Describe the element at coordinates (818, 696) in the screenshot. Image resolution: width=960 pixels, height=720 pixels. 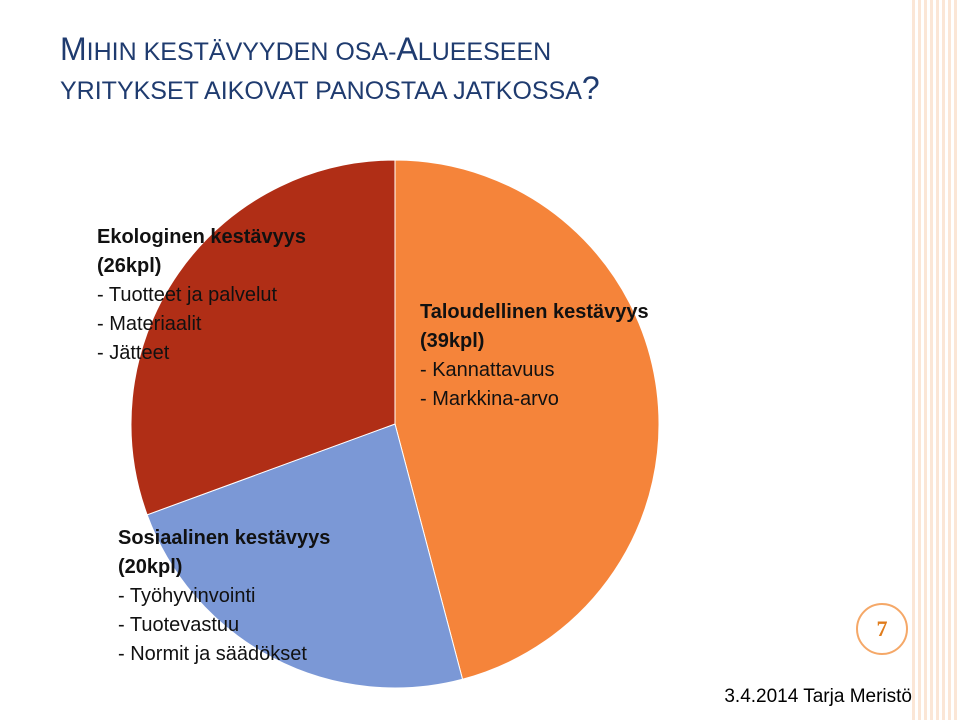
I see `footer-date-author: 3.4.2014 Tarja Meristö` at that location.